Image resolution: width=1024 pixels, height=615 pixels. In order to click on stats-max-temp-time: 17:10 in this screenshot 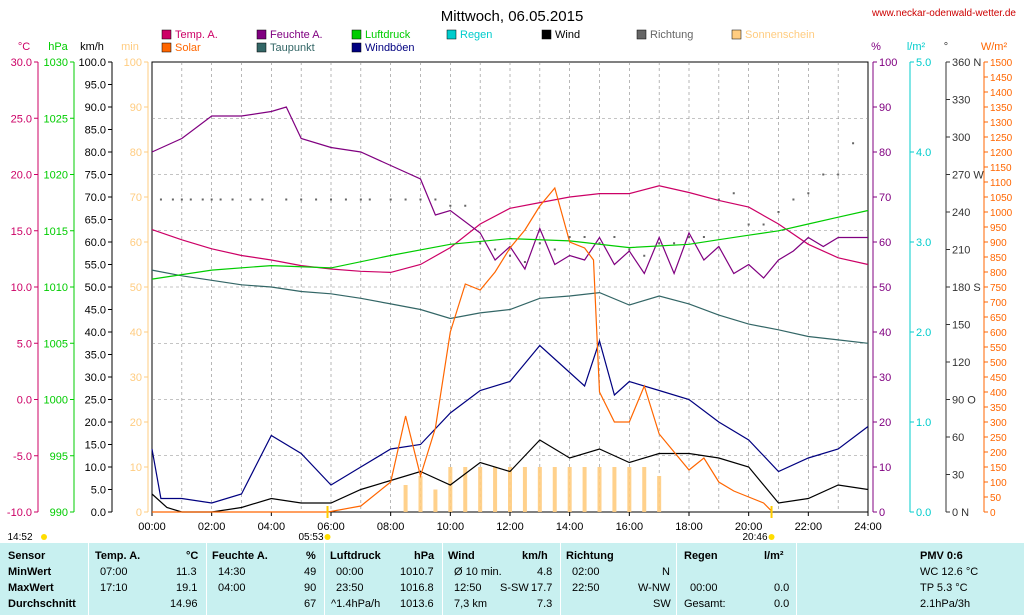, I will do `click(114, 588)`.